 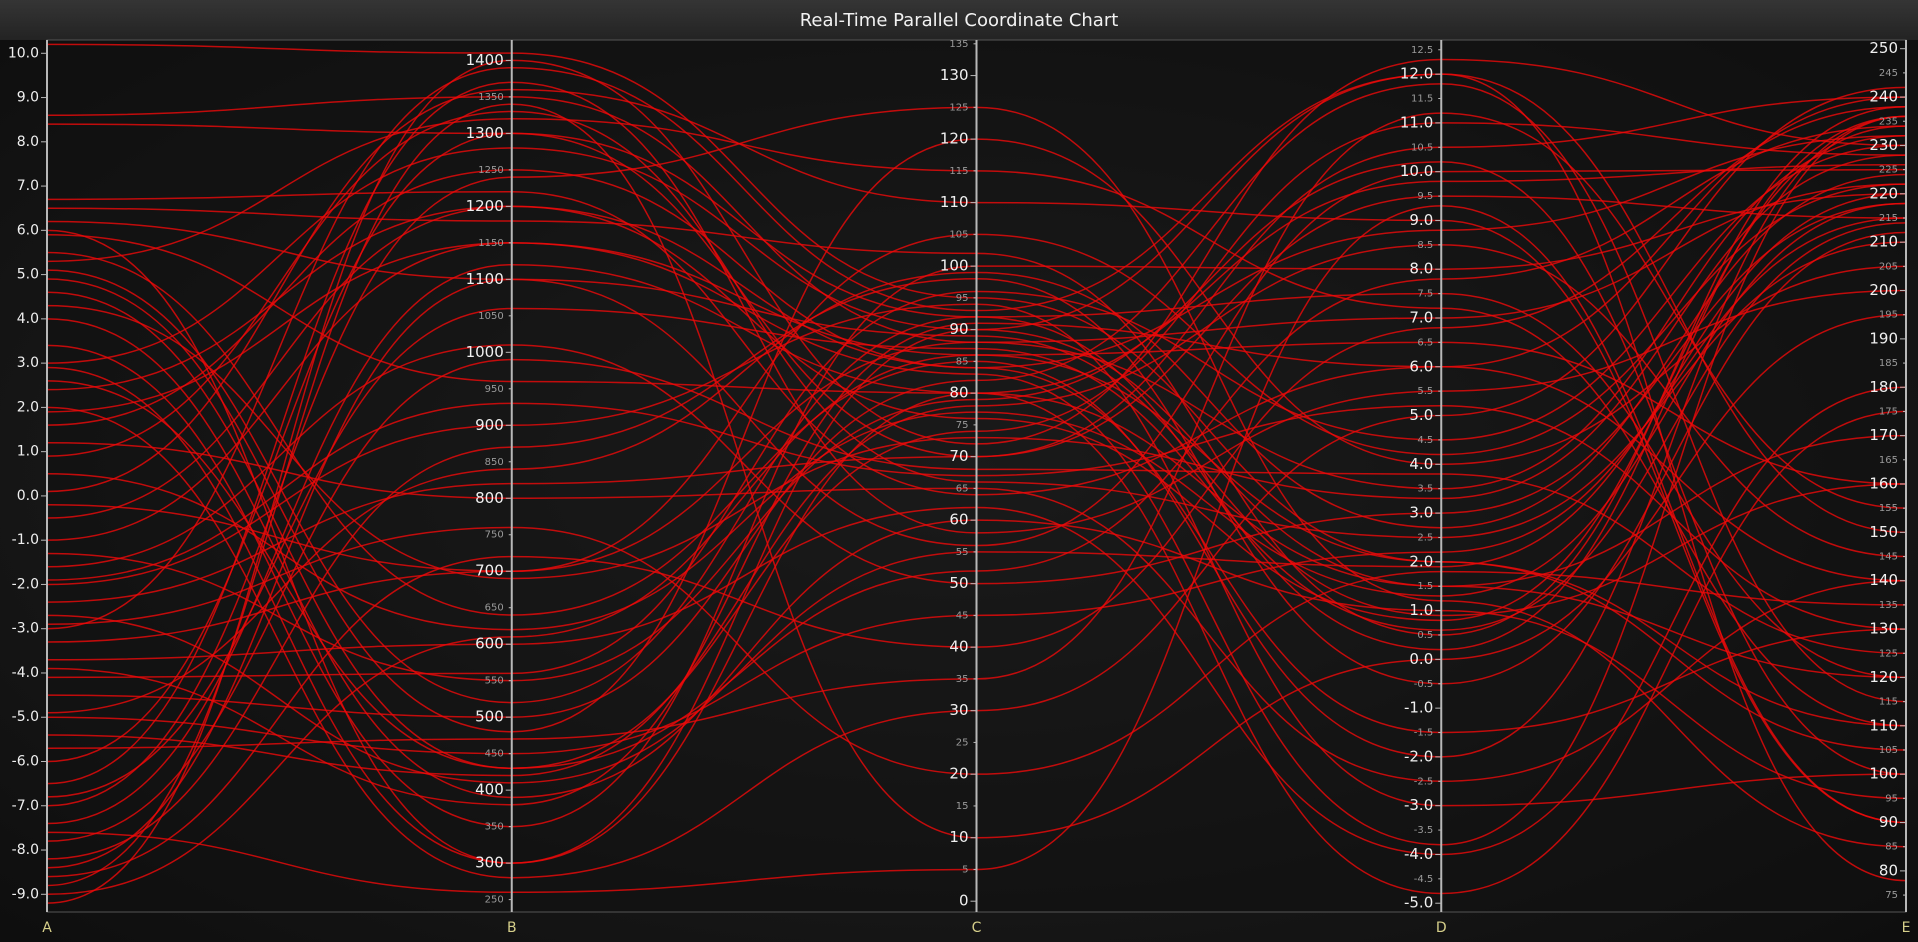 What do you see at coordinates (485, 206) in the screenshot?
I see `tick-label: 1200` at bounding box center [485, 206].